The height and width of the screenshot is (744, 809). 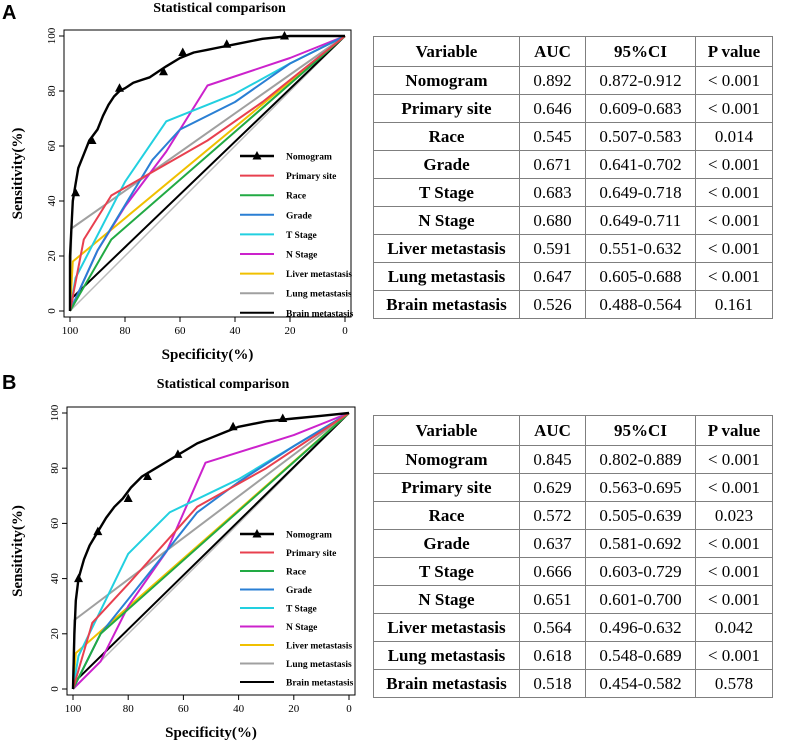 What do you see at coordinates (299, 216) in the screenshot?
I see `legend-label: Grade` at bounding box center [299, 216].